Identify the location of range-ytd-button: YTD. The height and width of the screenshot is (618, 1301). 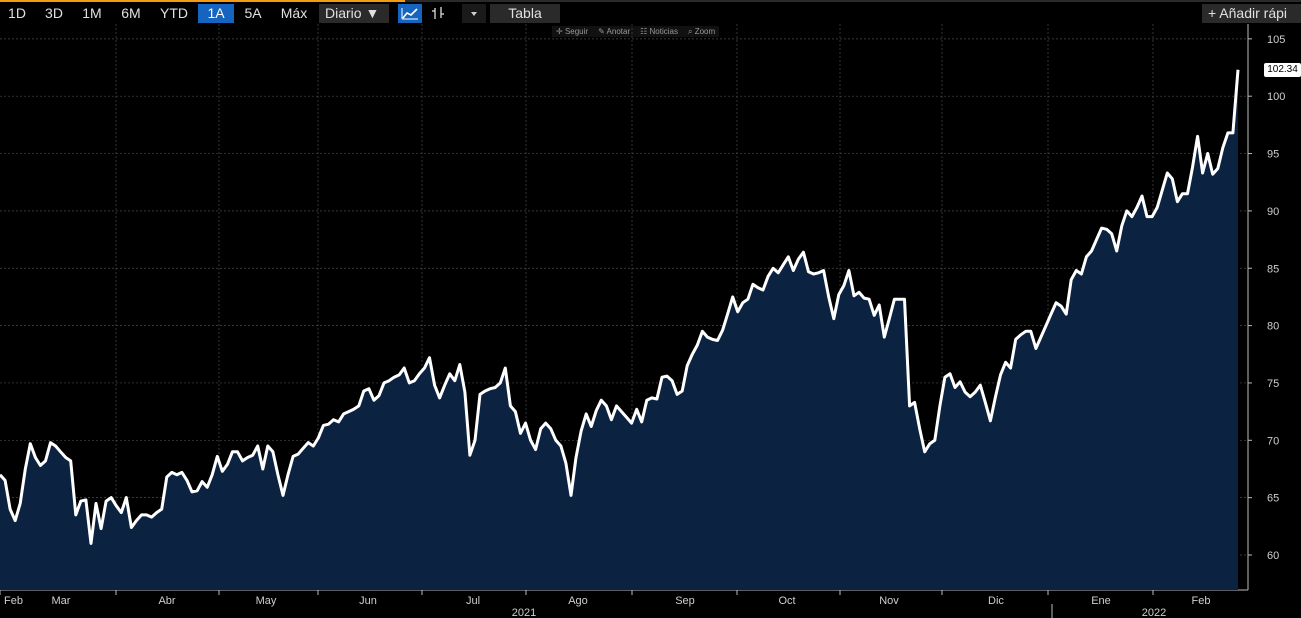
(174, 13).